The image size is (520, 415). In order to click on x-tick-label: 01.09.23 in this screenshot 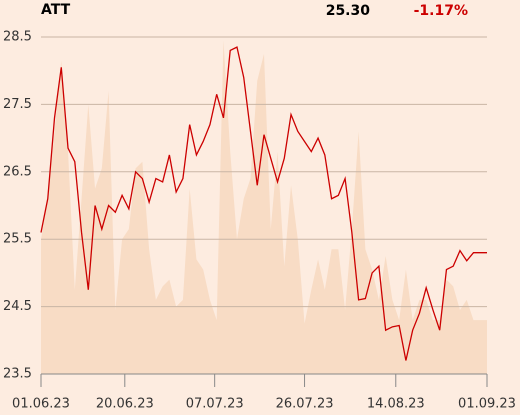, I will do `click(487, 404)`.